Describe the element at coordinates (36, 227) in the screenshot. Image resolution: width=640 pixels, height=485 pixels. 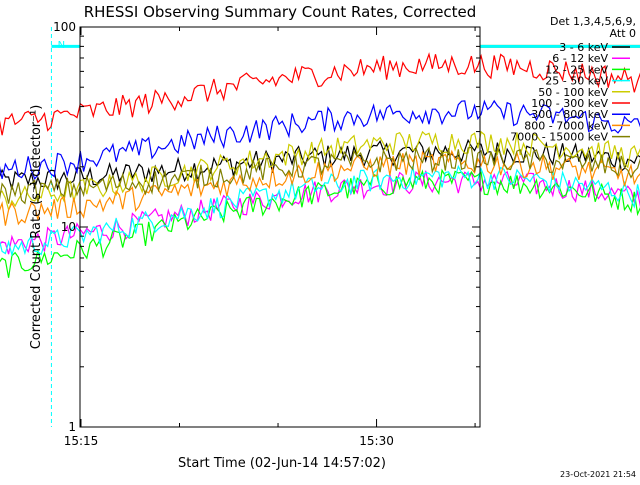
I see `y-axis-label: Corrected Count Rate (s⁻¹ detector⁻¹)` at that location.